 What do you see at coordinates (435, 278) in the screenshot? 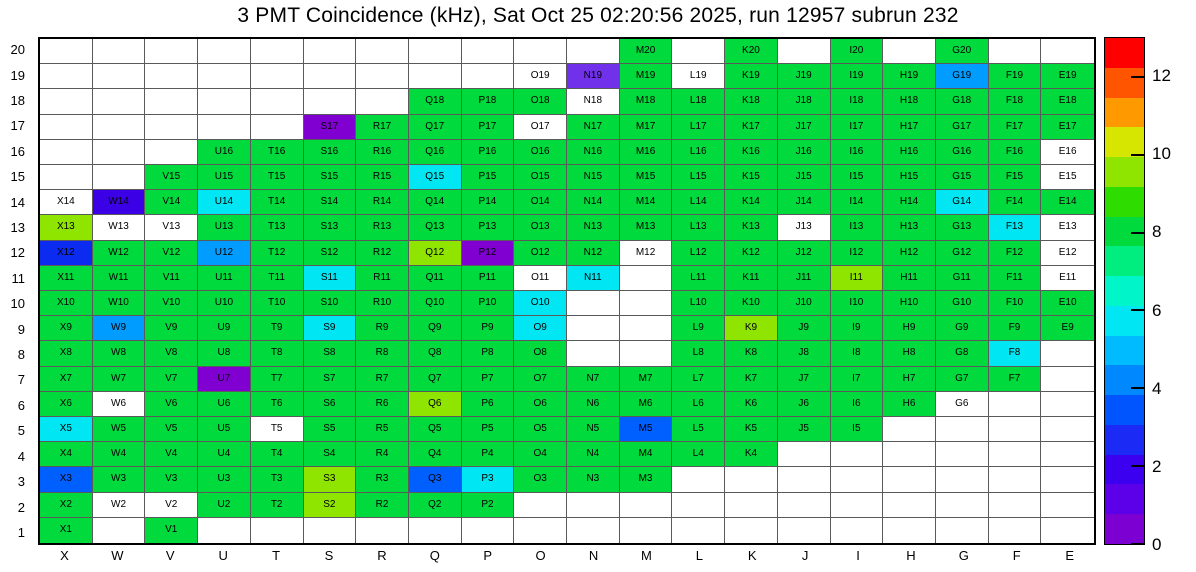
I see `heatmap-cell-Q11: Q11` at bounding box center [435, 278].